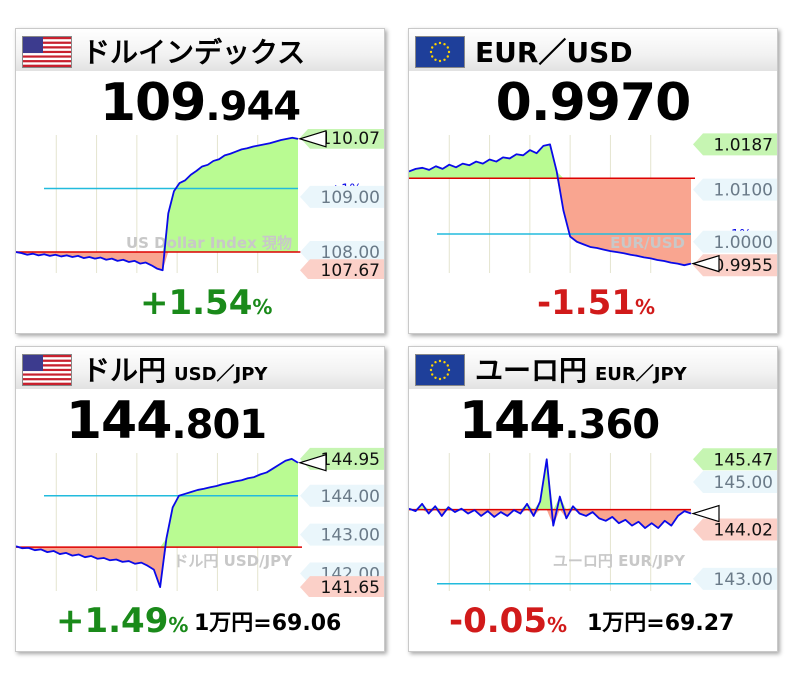 The image size is (792, 680). Describe the element at coordinates (743, 266) in the screenshot. I see `price-label: 0.9955` at that location.